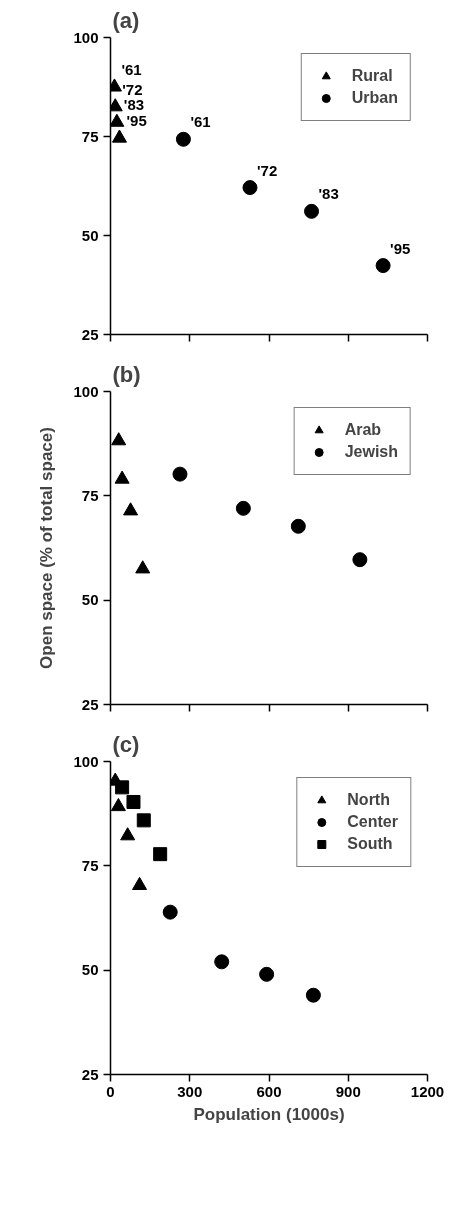 The image size is (457, 1212). Describe the element at coordinates (47, 548) in the screenshot. I see `y-axis-title: Open space (% of total space)` at that location.